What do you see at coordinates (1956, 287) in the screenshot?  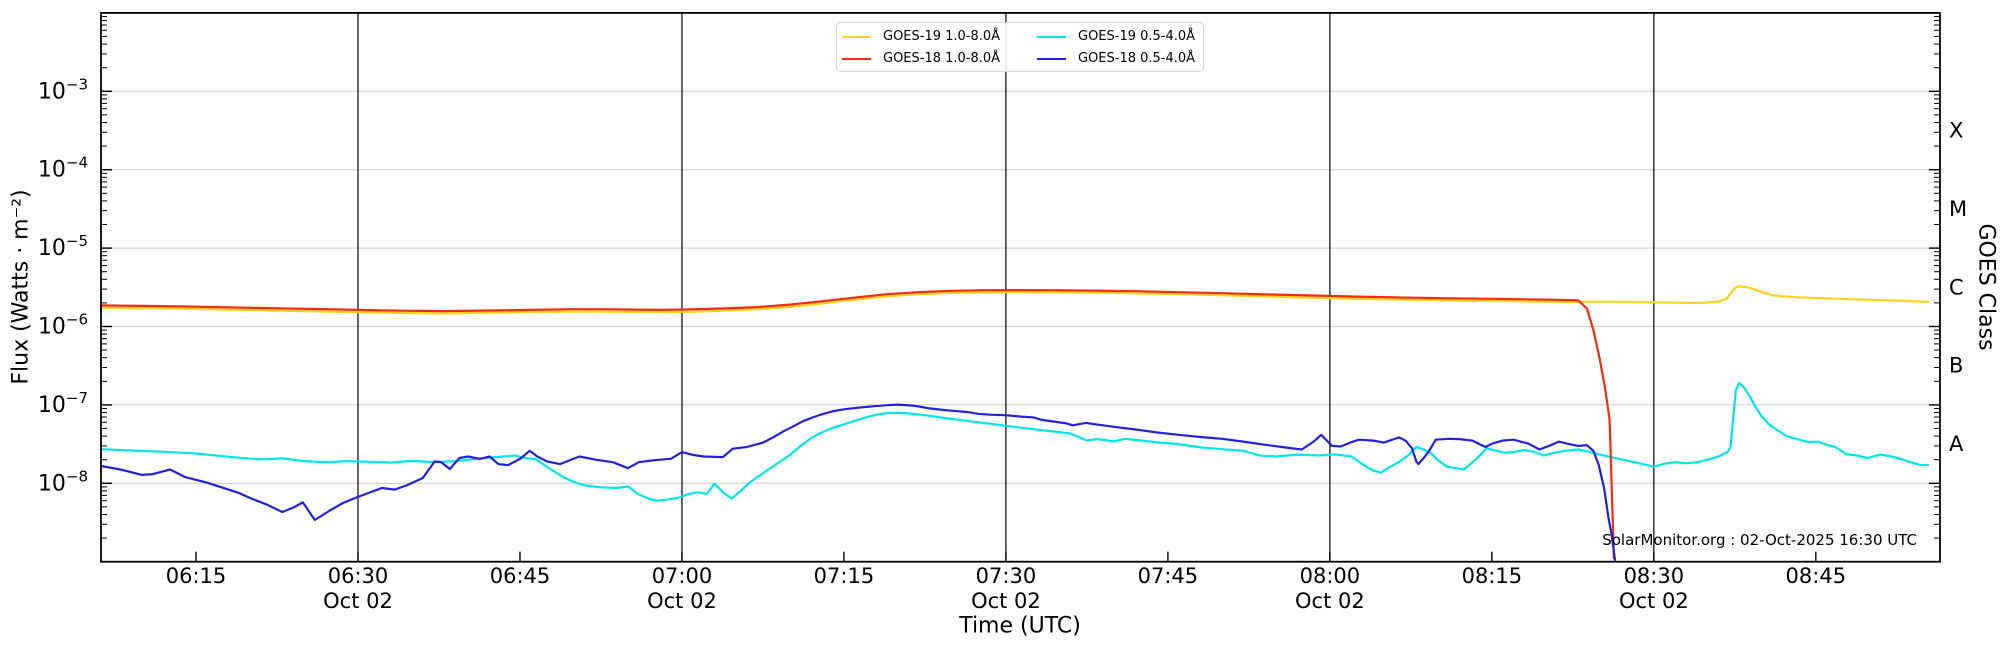 I see `goes-class-label: C` at bounding box center [1956, 287].